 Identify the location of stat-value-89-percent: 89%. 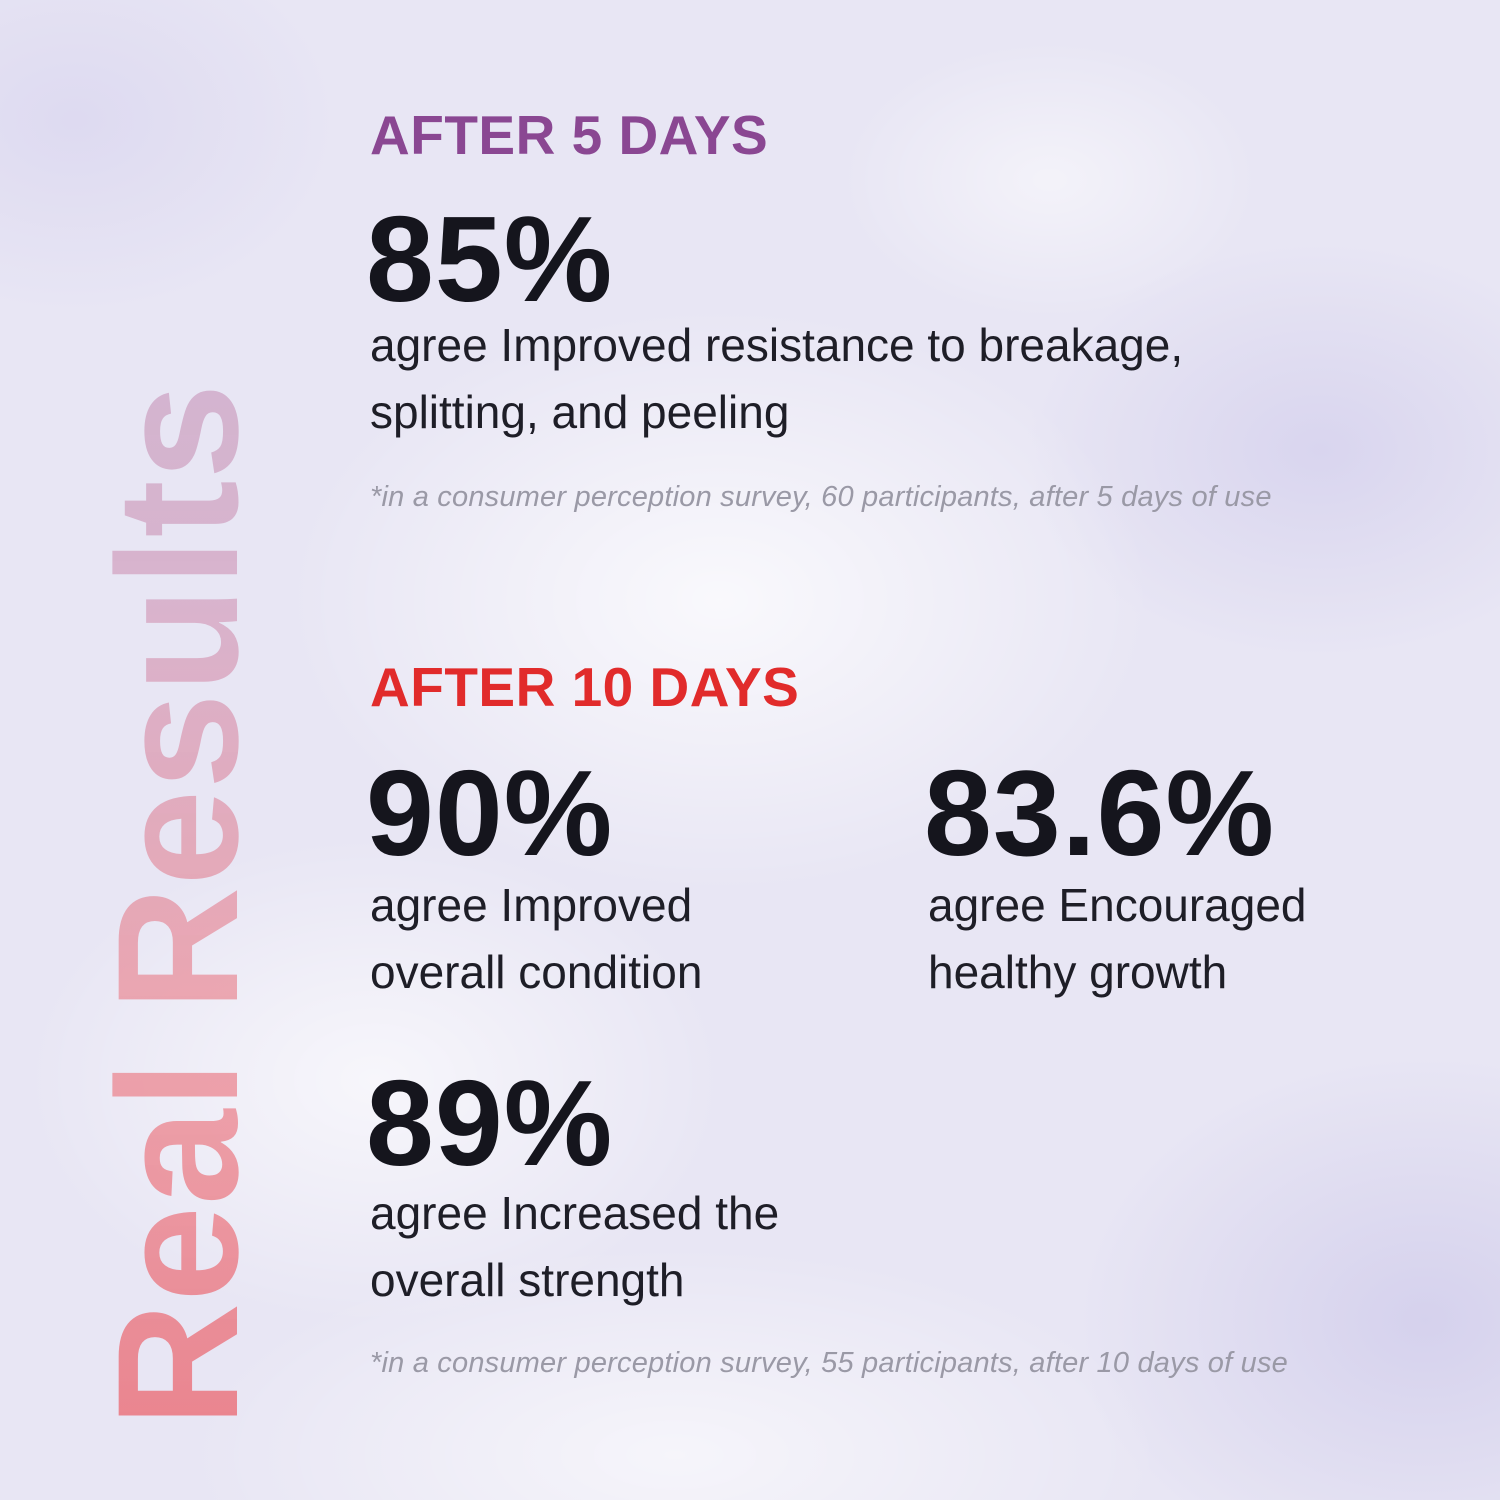
(490, 1123).